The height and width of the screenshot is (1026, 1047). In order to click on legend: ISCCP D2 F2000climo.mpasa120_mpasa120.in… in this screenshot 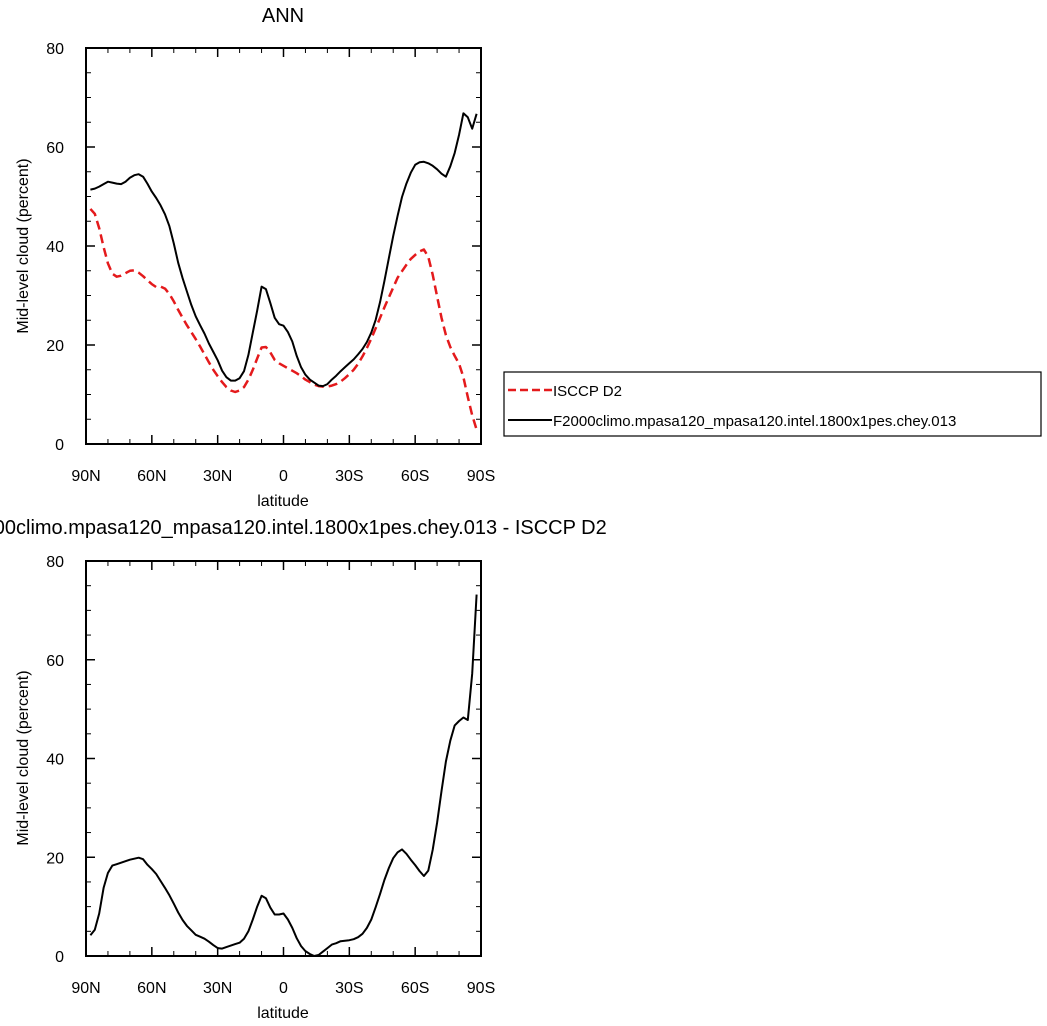, I will do `click(772, 404)`.